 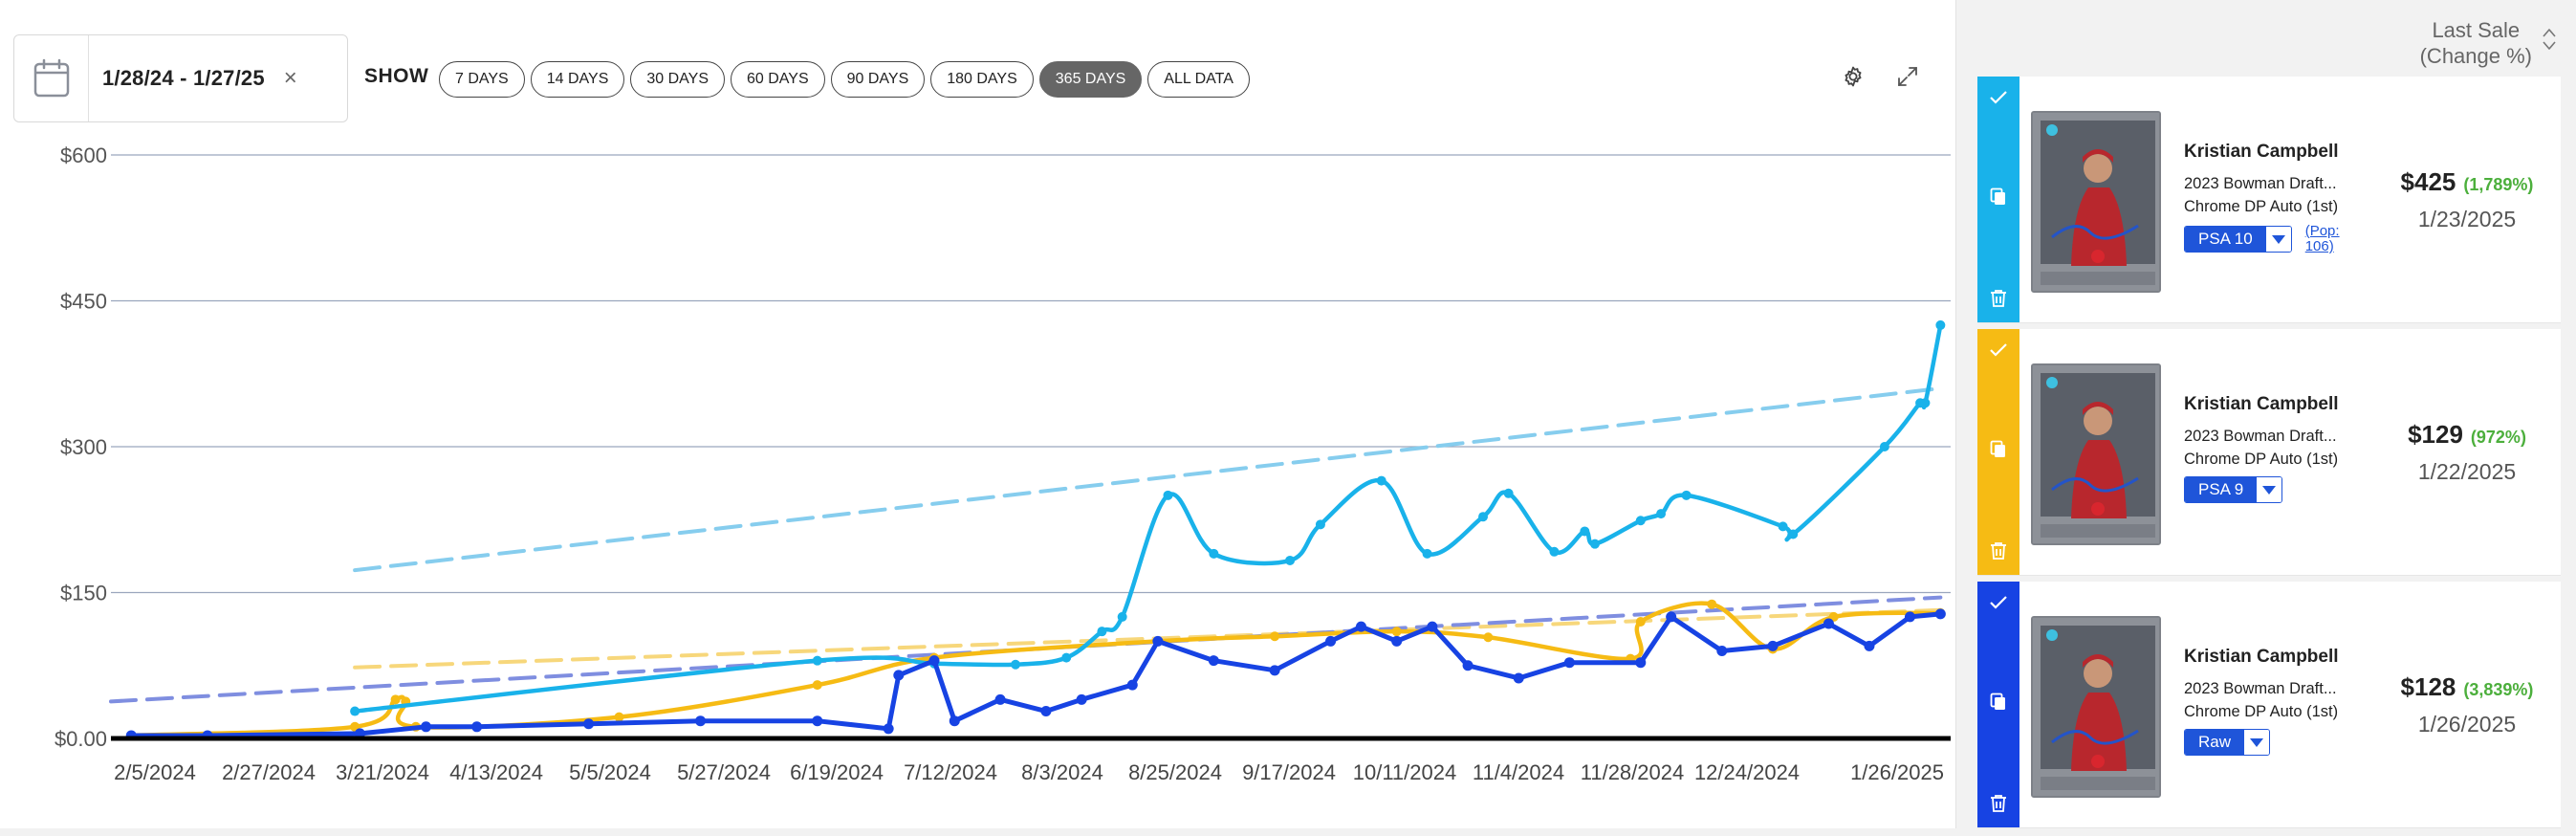 What do you see at coordinates (1907, 79) in the screenshot?
I see `expand-icon` at bounding box center [1907, 79].